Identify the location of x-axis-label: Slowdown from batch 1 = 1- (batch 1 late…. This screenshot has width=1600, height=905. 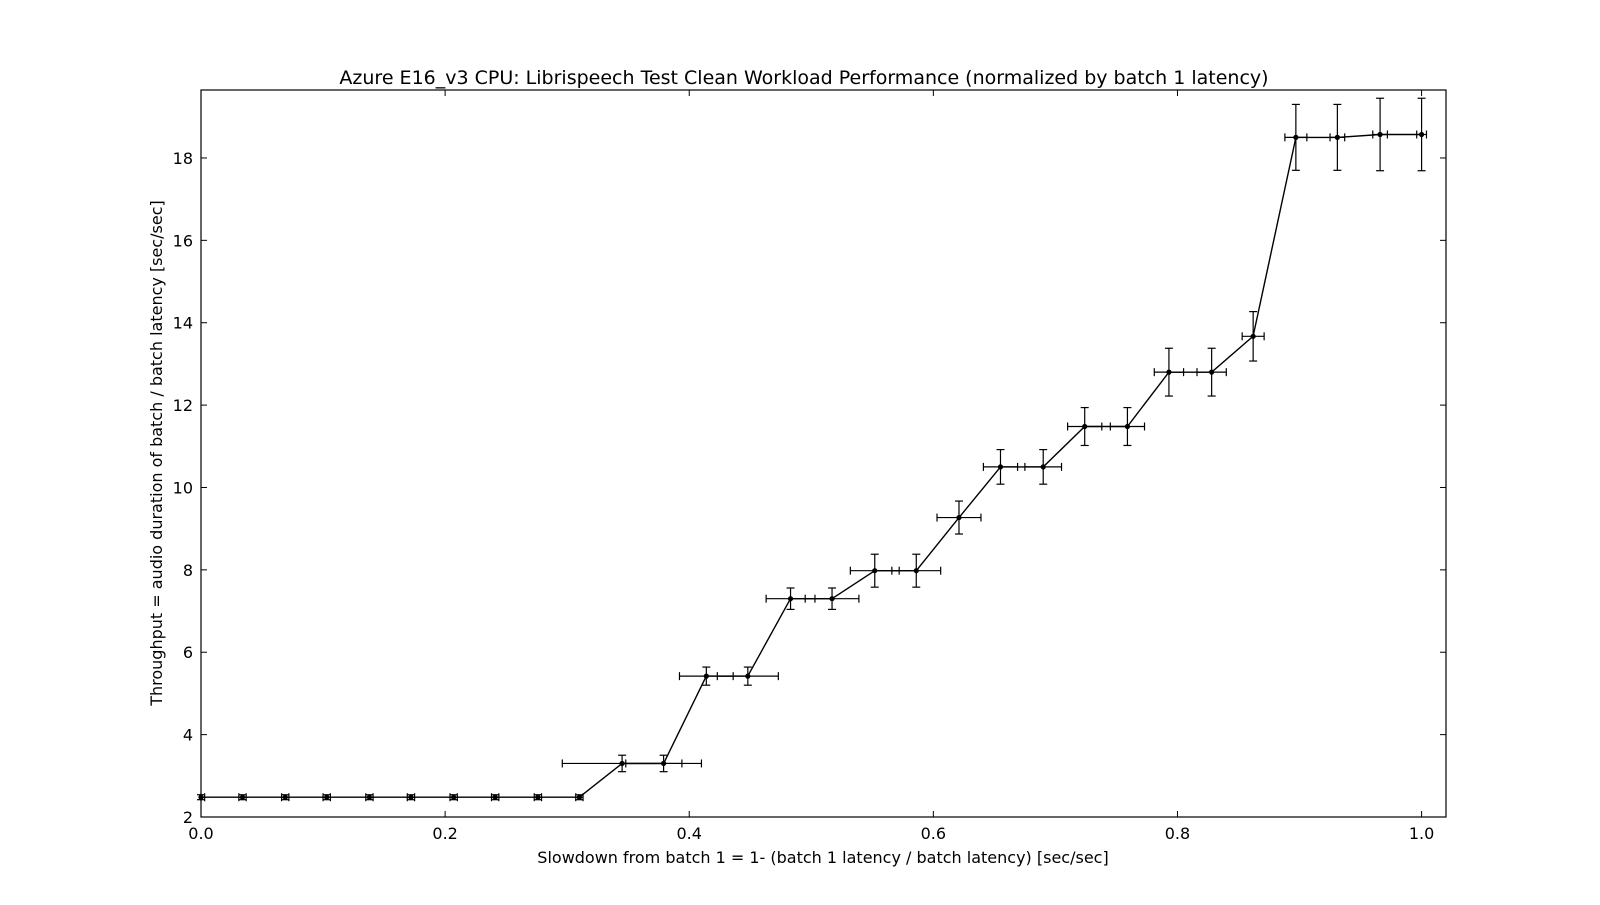
(822, 857).